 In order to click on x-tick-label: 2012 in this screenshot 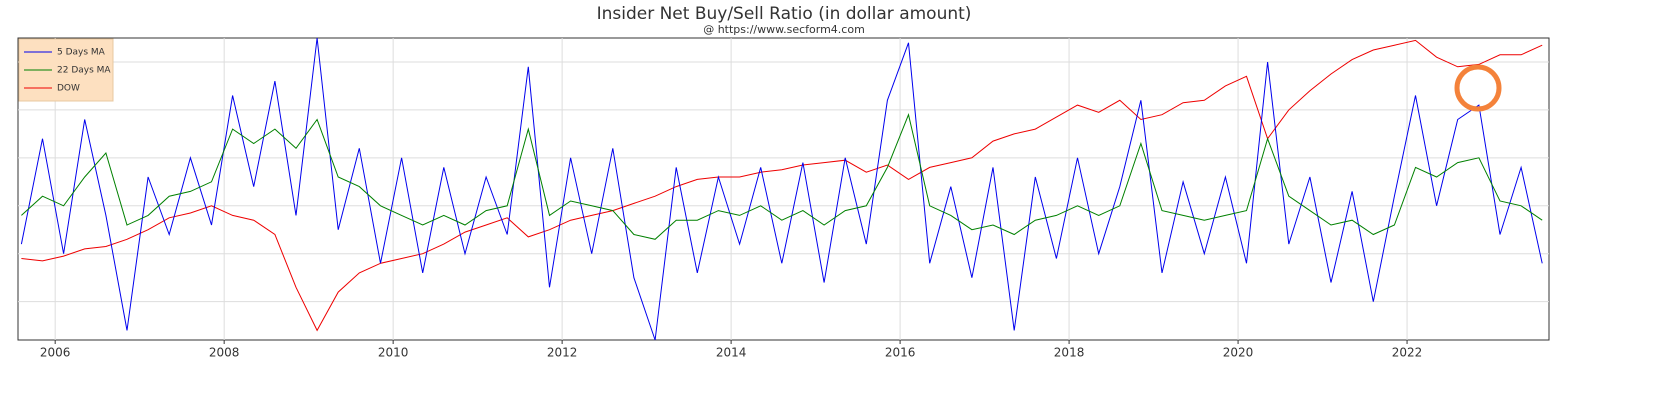, I will do `click(562, 353)`.